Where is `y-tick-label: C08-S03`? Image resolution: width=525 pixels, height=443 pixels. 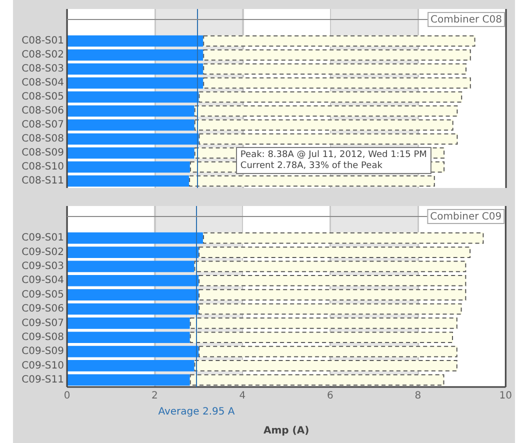
y-tick-label: C08-S03 is located at coordinates (43, 69).